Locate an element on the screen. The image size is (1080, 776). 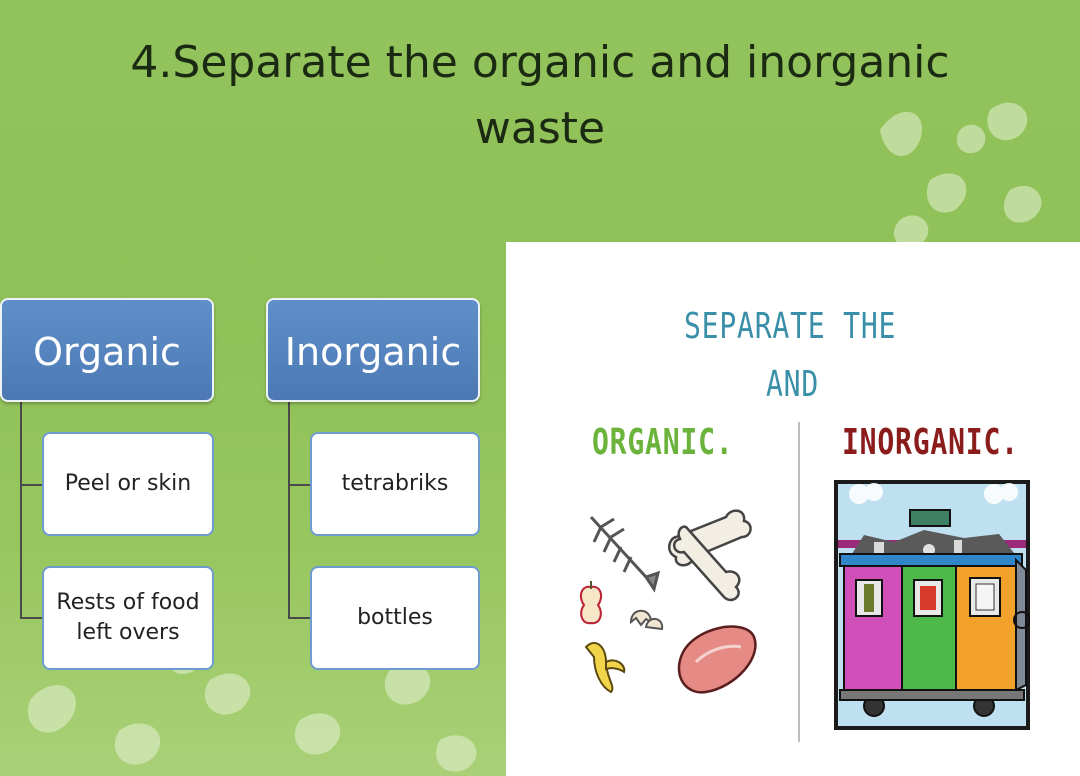
illustration-heading-line1: SEPARATE THE is located at coordinates (790, 326).